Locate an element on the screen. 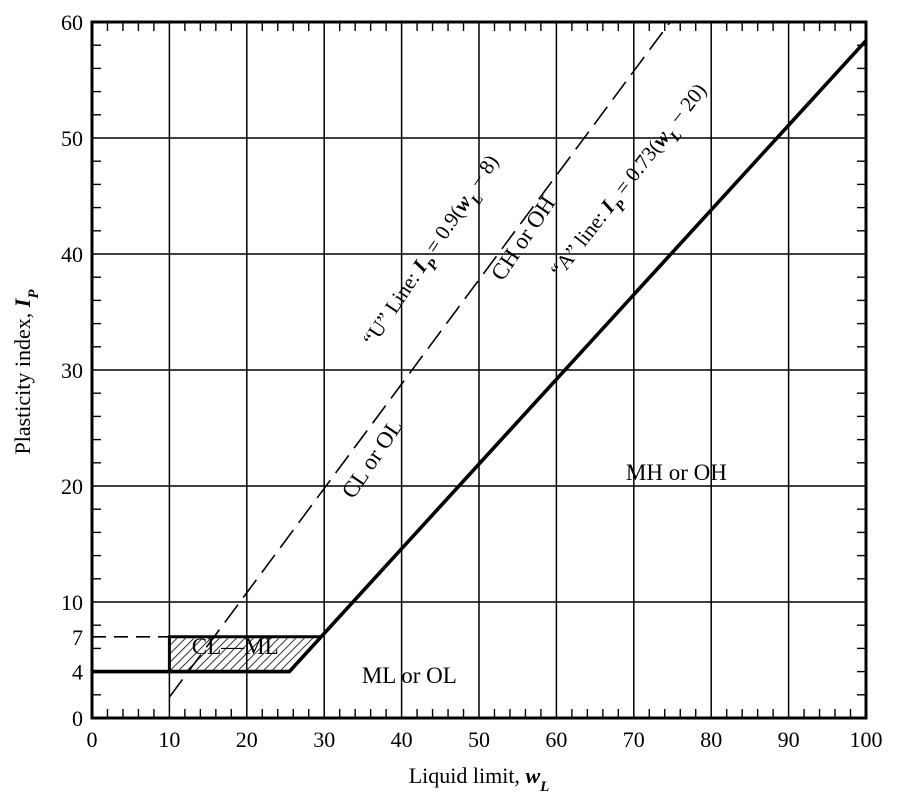  y-tick-label: 50 is located at coordinates (72, 138).